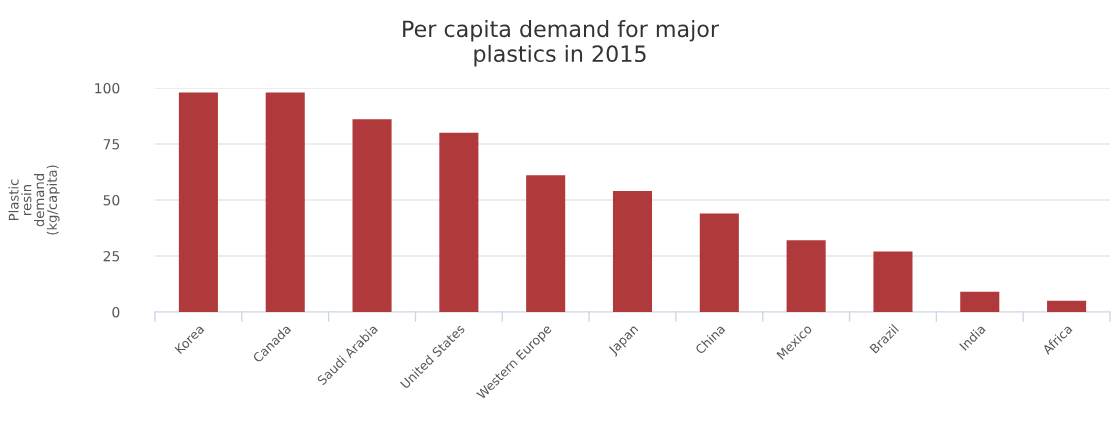 This screenshot has width=1118, height=424. What do you see at coordinates (111, 256) in the screenshot?
I see `y-tick-label: 25` at bounding box center [111, 256].